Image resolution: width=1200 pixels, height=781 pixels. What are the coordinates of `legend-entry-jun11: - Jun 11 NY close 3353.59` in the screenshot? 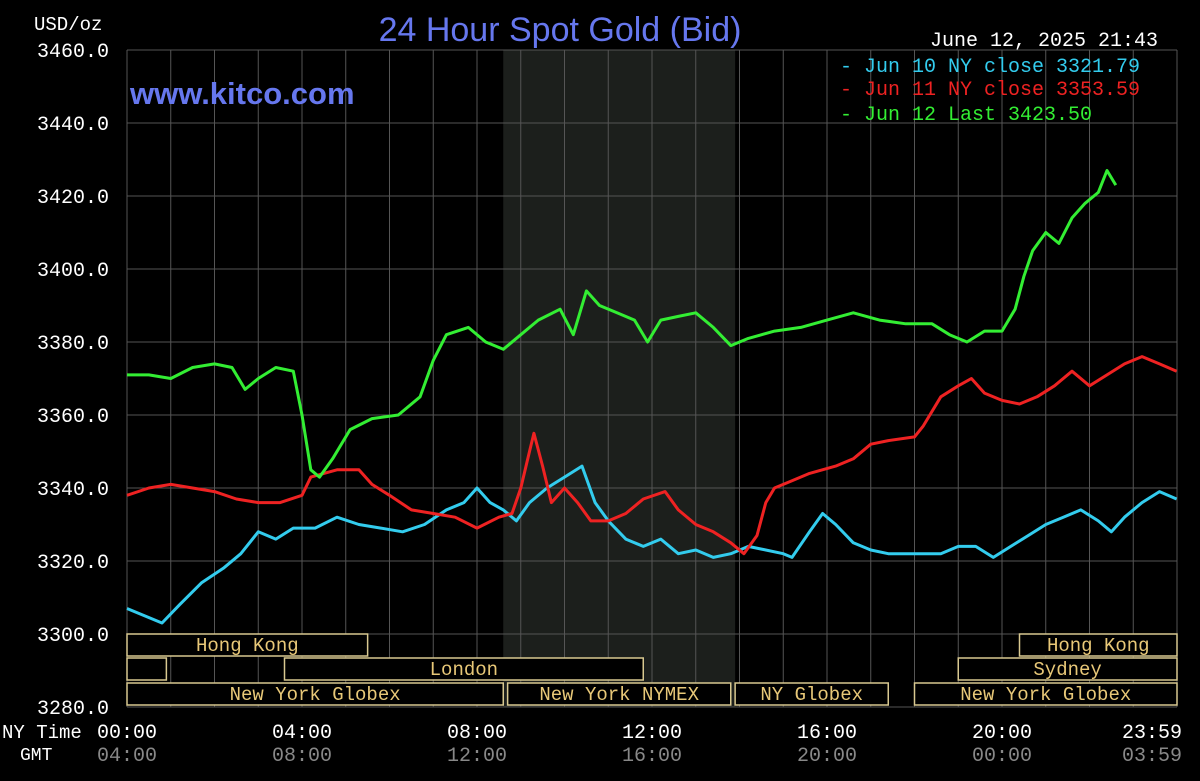 It's located at (990, 90).